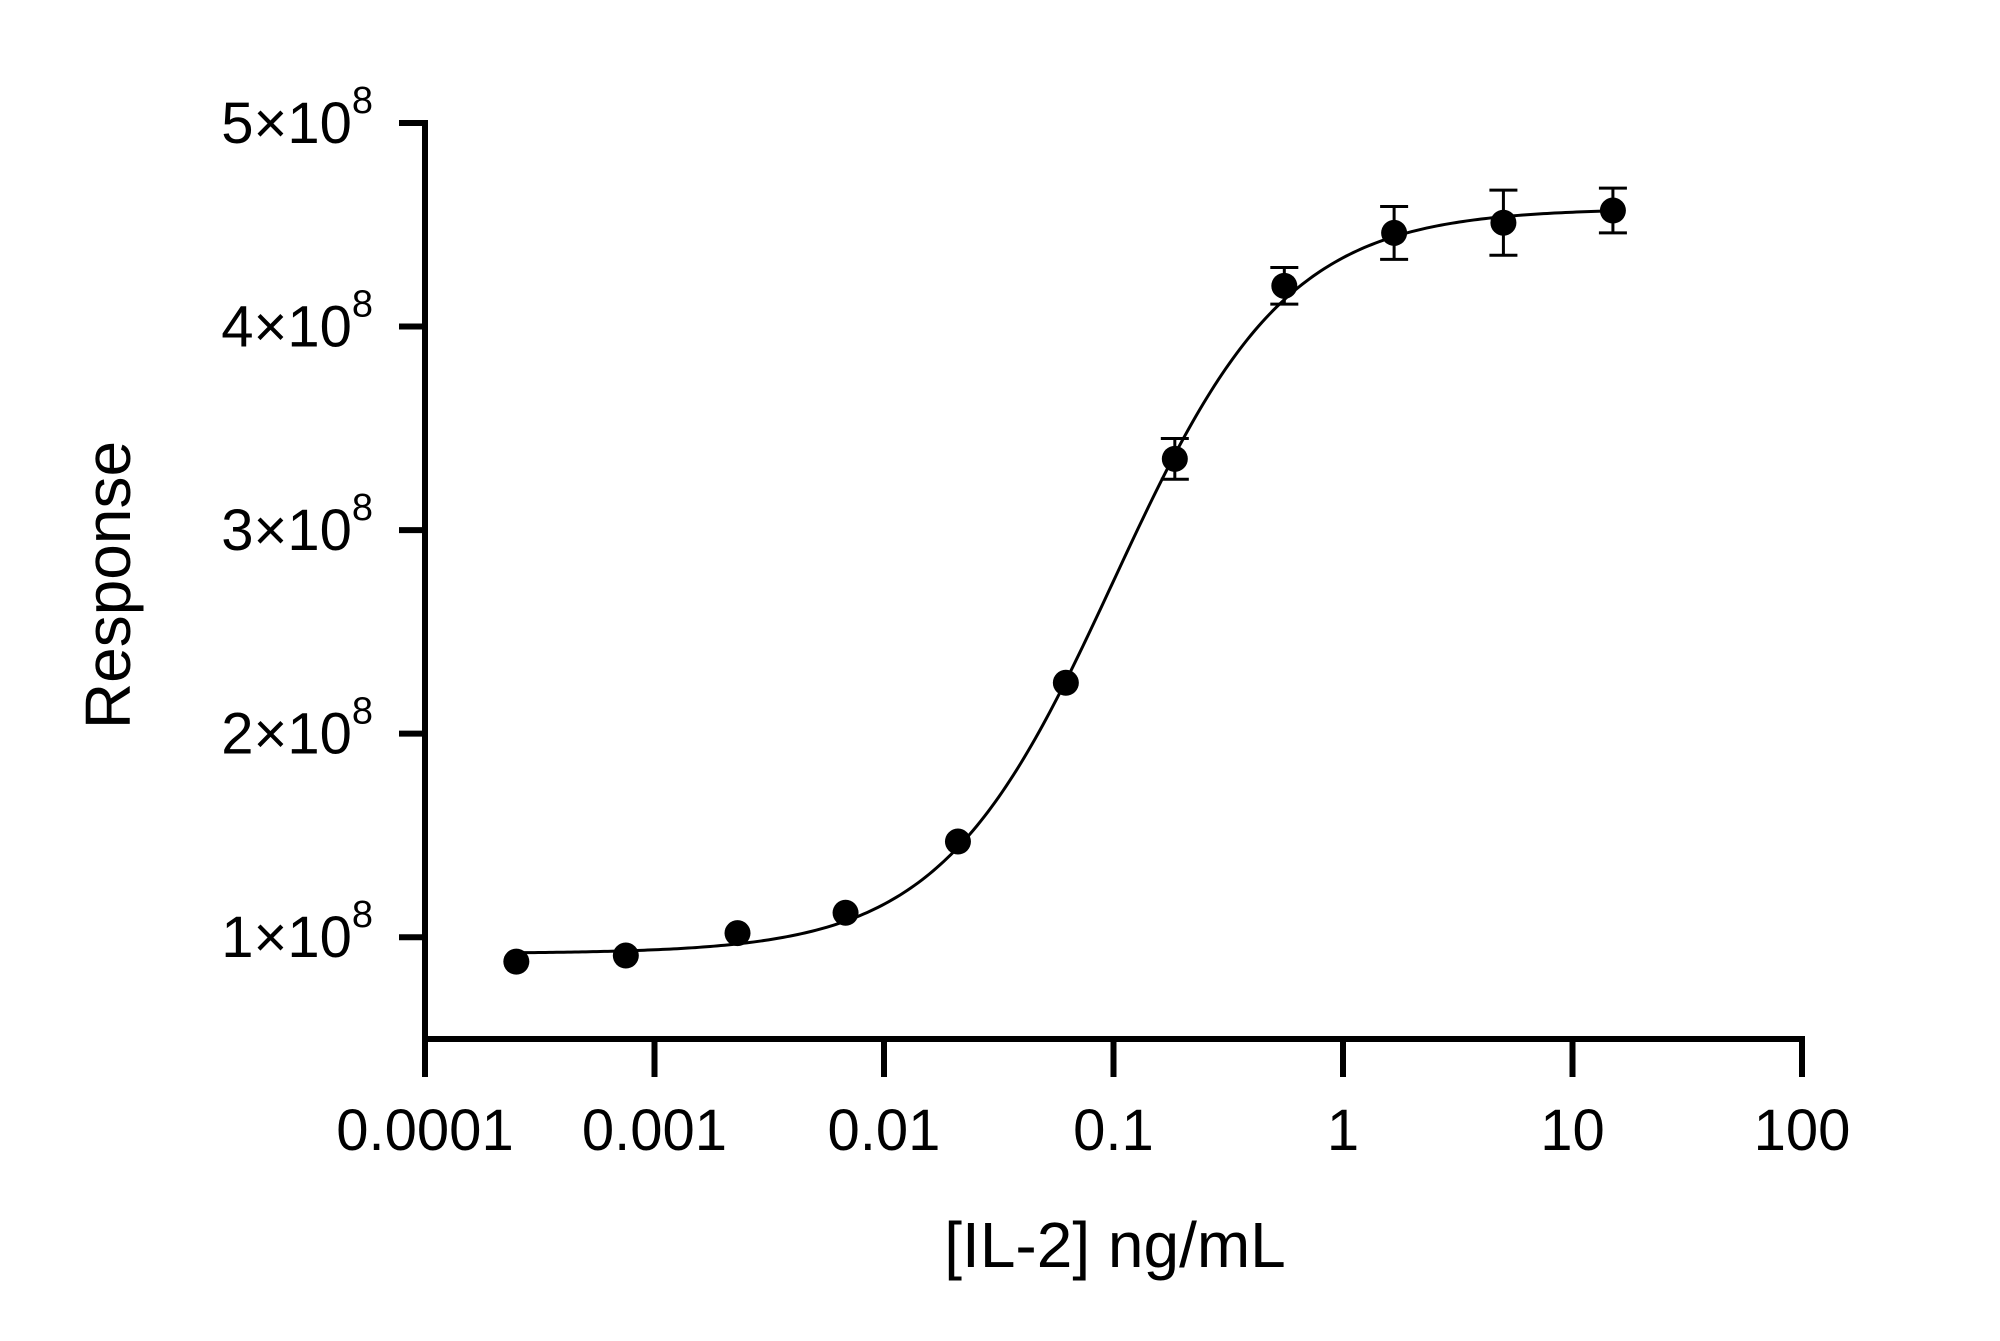 The width and height of the screenshot is (2000, 1341). Describe the element at coordinates (297, 932) in the screenshot. I see `y-tick-label: 1×10⁸` at that location.